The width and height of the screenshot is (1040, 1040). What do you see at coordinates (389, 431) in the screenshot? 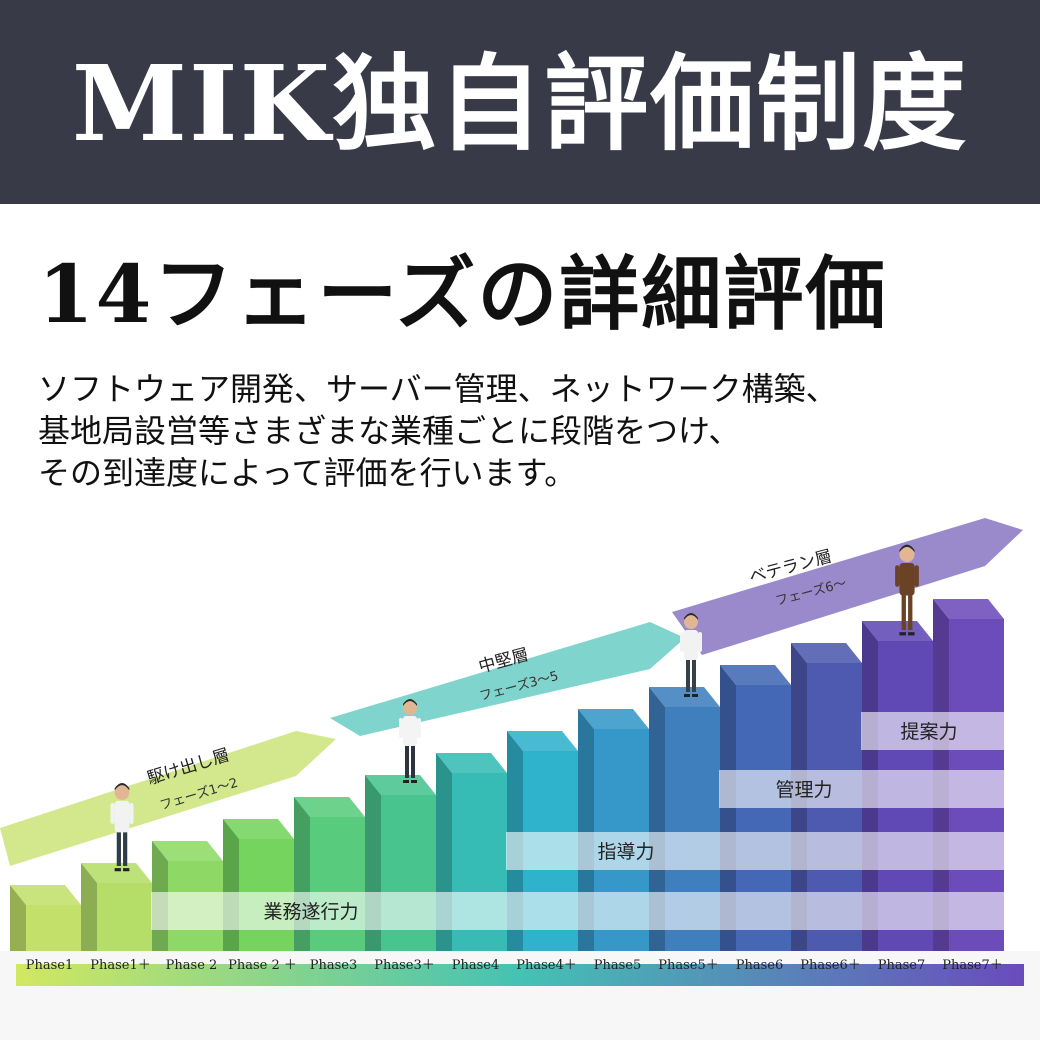
I see `description-line: 基地局設営等さまざまな業種ごとに段階をつけ、` at bounding box center [389, 431].